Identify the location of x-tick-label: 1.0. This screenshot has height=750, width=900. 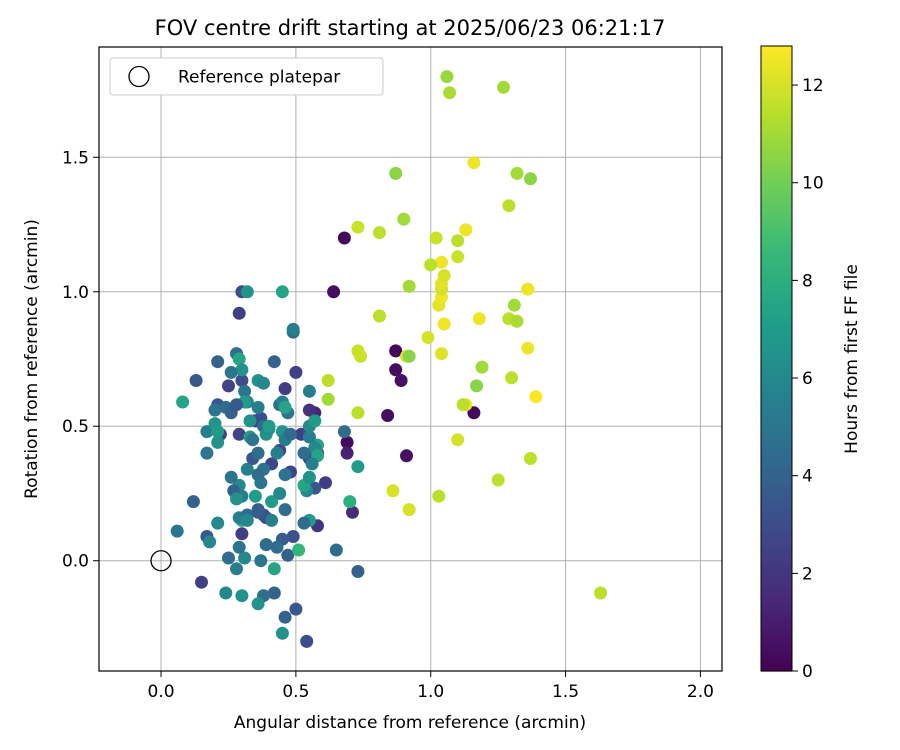
(430, 692).